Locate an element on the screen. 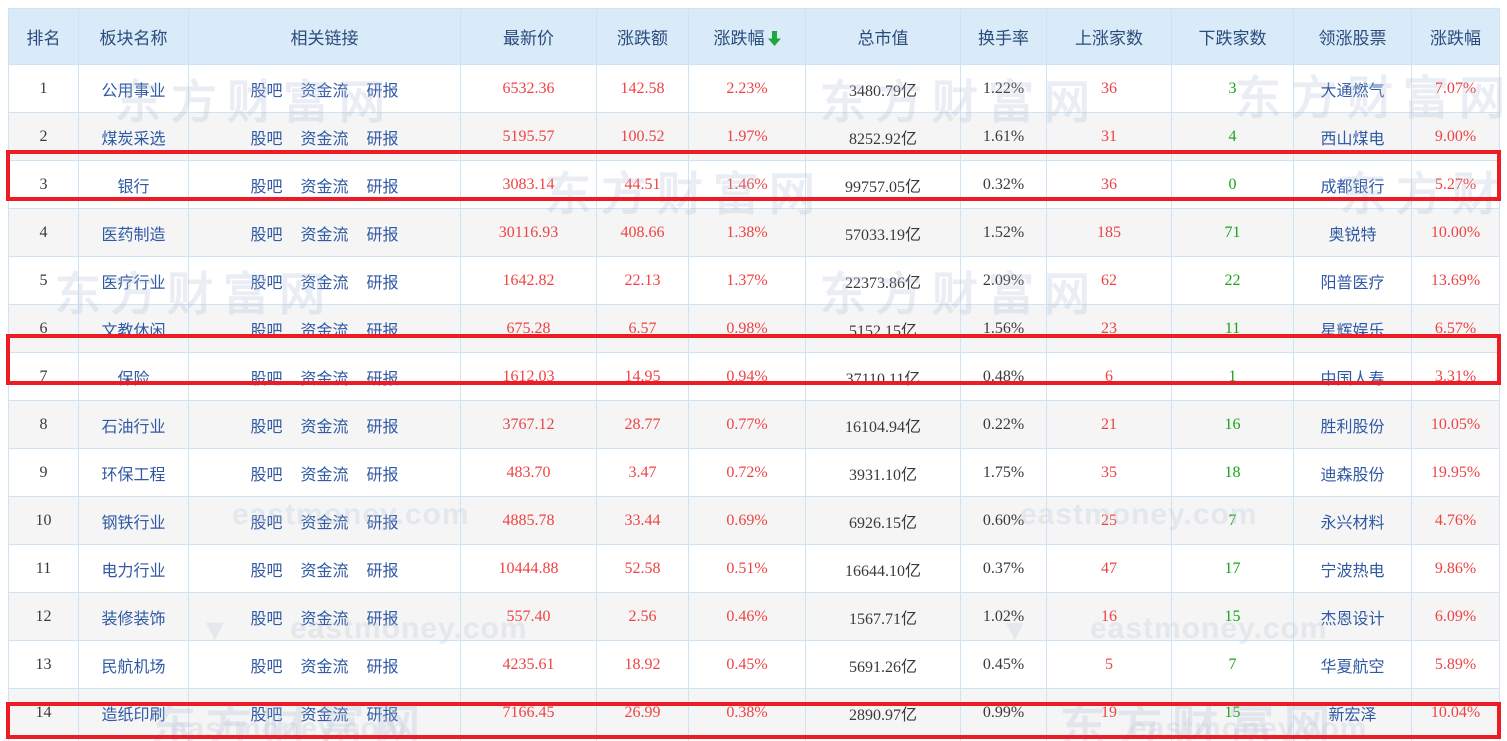 The width and height of the screenshot is (1507, 741). leading-stock-link: 阳普医疗 is located at coordinates (1352, 283).